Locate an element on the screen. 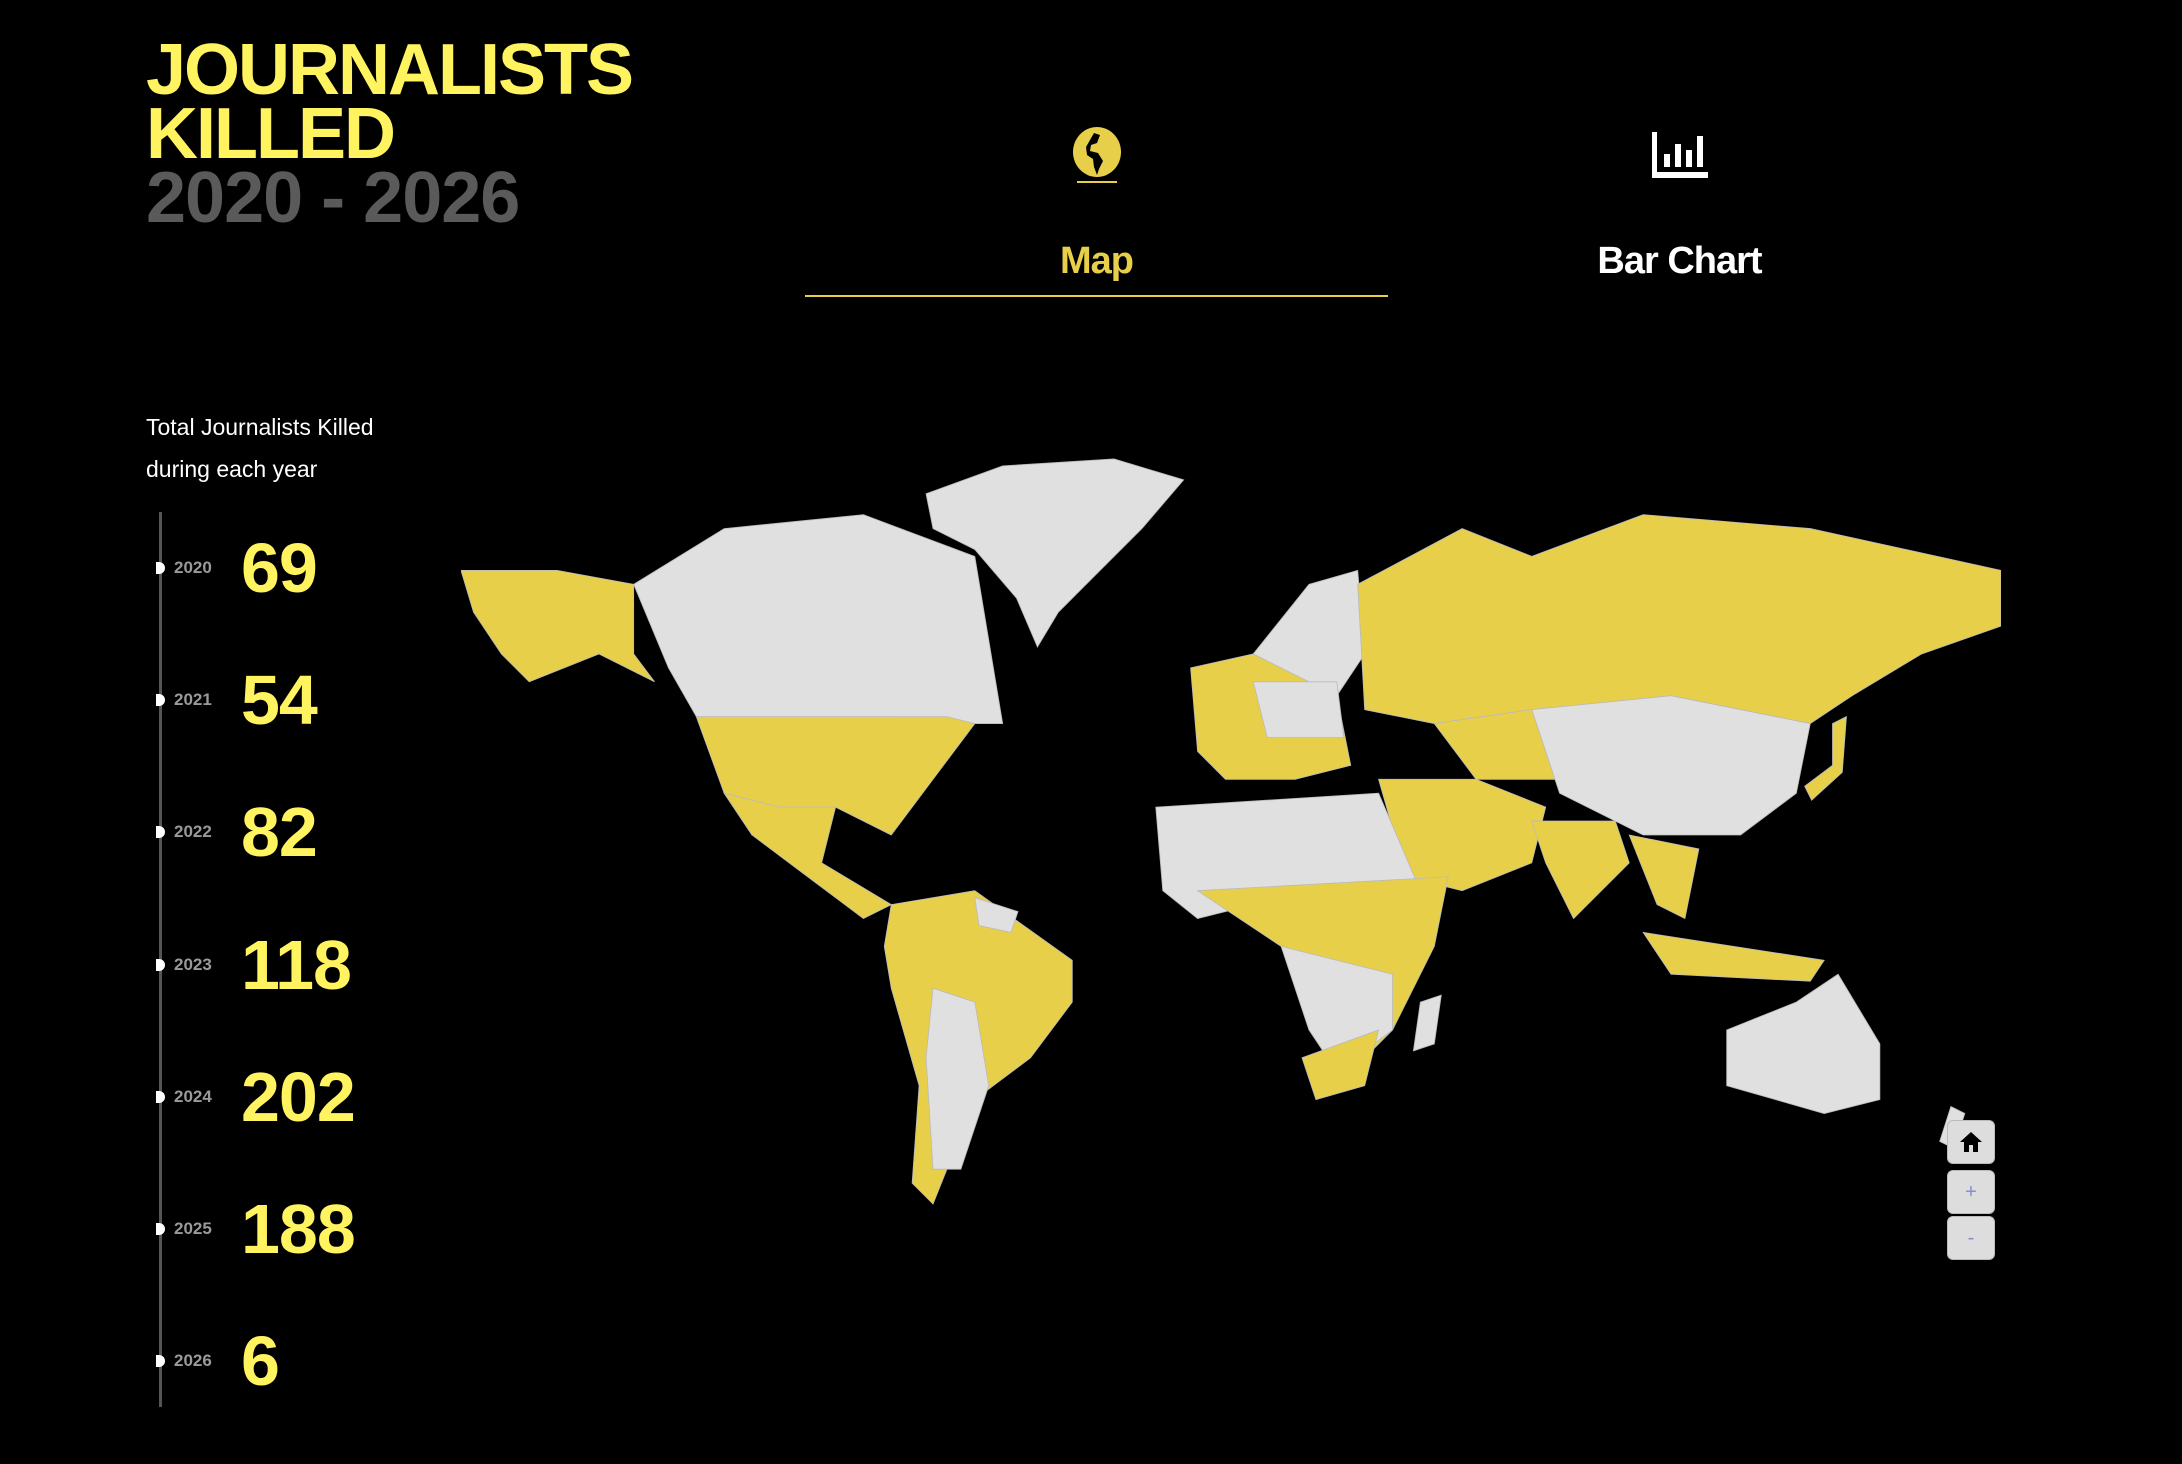 This screenshot has width=2182, height=1464. year-label: 2021 is located at coordinates (193, 700).